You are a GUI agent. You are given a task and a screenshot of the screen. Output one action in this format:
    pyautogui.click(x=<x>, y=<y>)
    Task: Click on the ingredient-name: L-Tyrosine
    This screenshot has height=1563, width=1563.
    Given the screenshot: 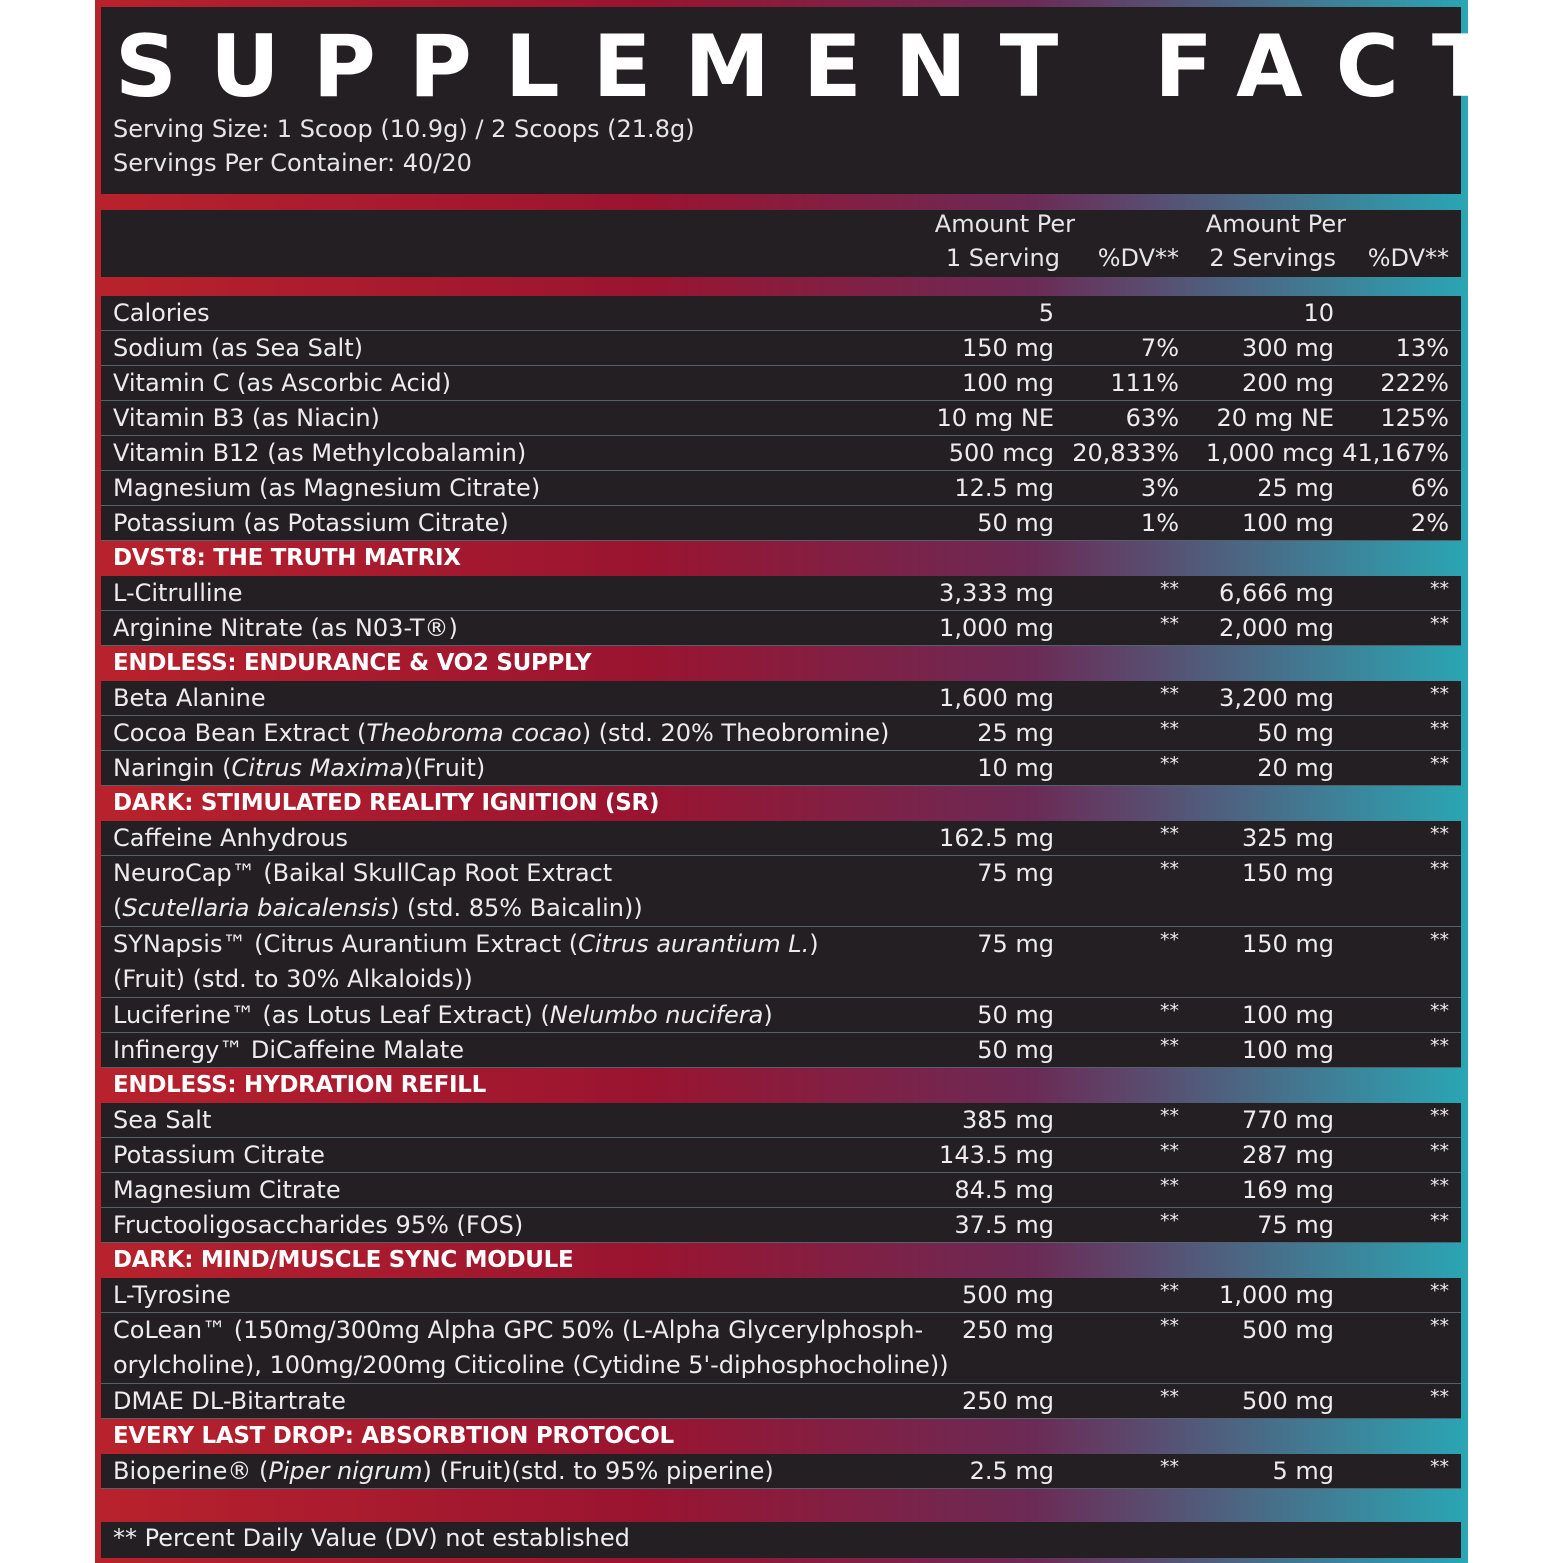 What is the action you would take?
    pyautogui.click(x=172, y=1295)
    